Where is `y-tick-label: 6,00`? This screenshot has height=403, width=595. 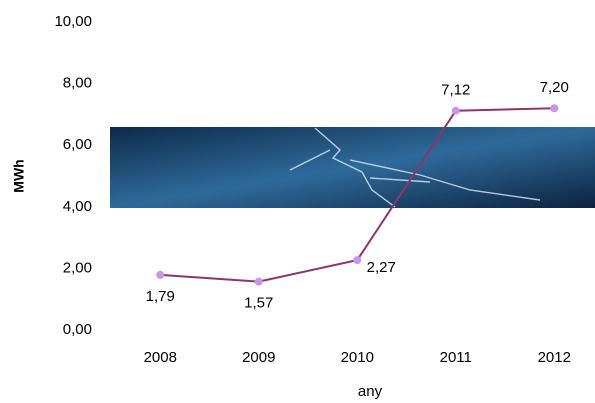 y-tick-label: 6,00 is located at coordinates (77, 144).